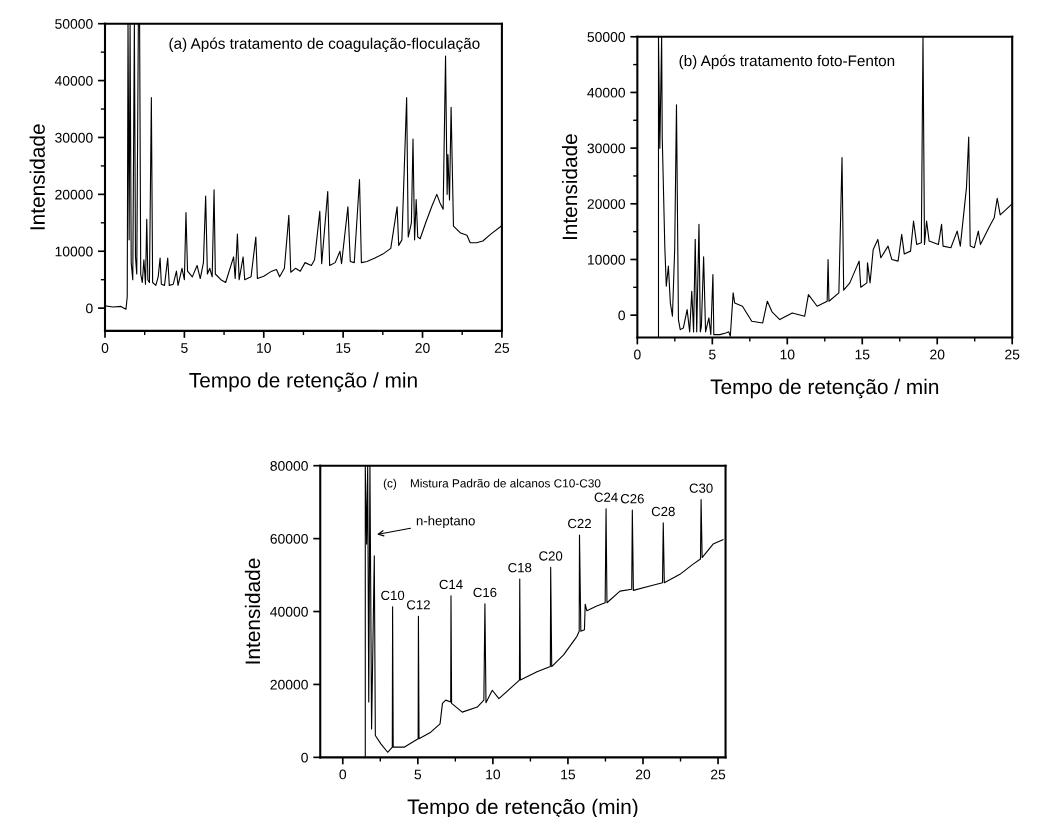 The width and height of the screenshot is (1050, 817). I want to click on annotation: (c) Mistura Padrão de alcanos C10-C30, so click(492, 484).